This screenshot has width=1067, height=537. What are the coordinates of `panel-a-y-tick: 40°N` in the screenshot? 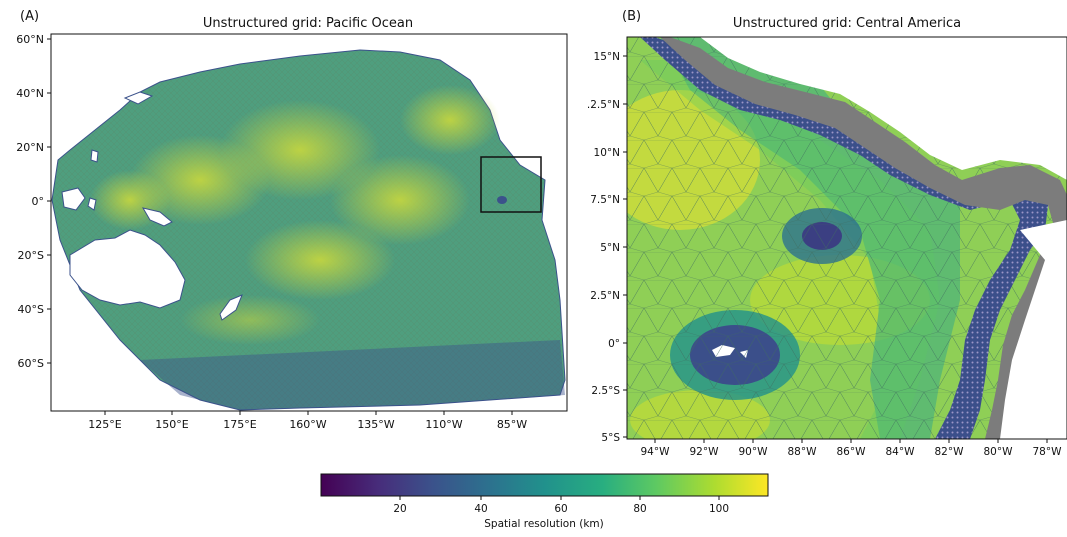 It's located at (30, 93).